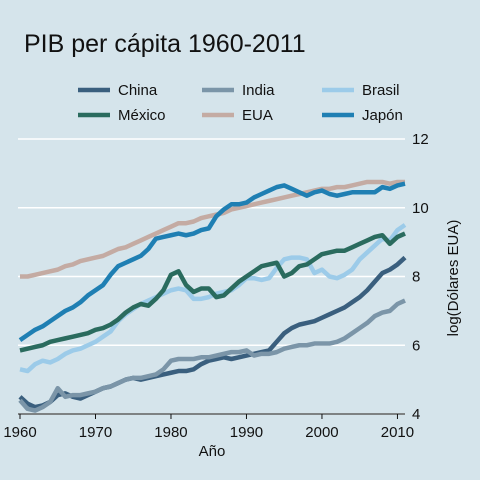  Describe the element at coordinates (138, 90) in the screenshot. I see `legend-label: China` at that location.